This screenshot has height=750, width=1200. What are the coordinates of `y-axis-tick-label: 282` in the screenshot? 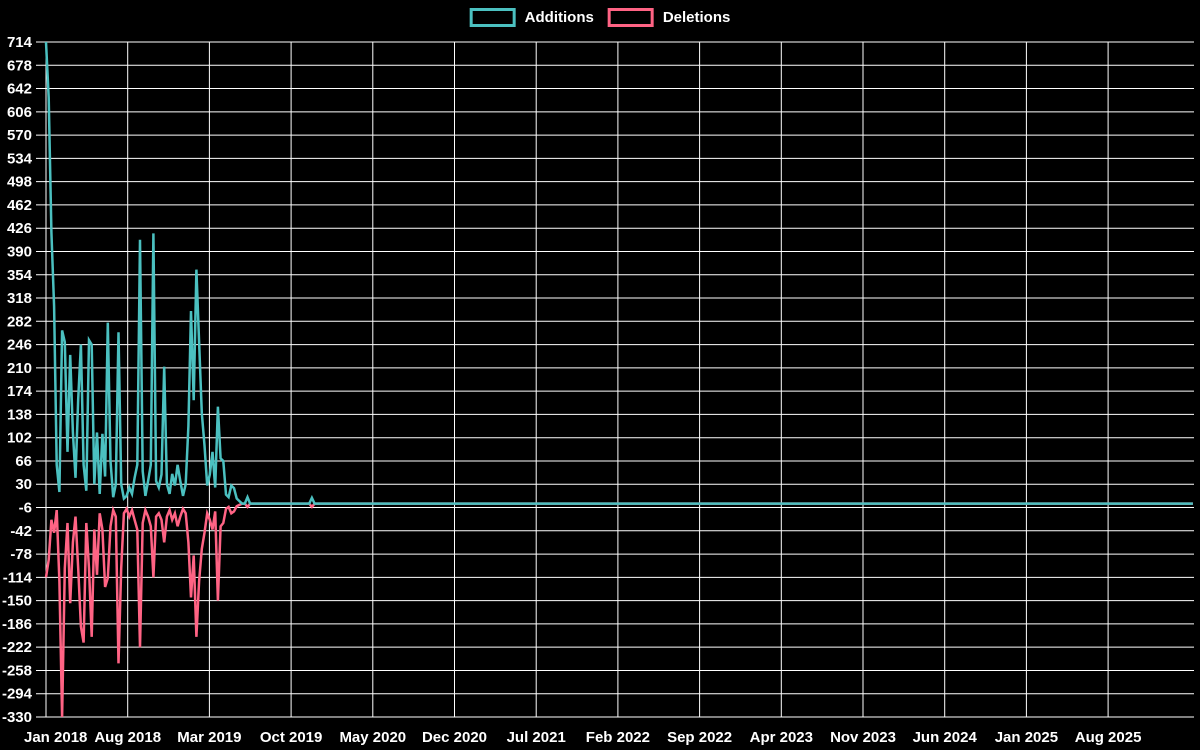 It's located at (19, 321).